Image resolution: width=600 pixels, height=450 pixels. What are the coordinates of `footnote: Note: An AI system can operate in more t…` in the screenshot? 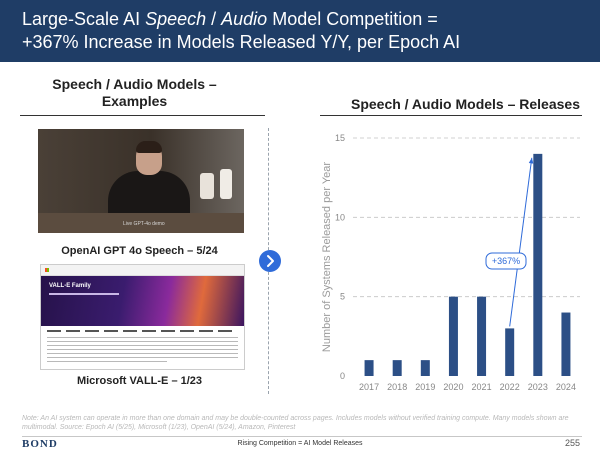 It's located at (295, 423).